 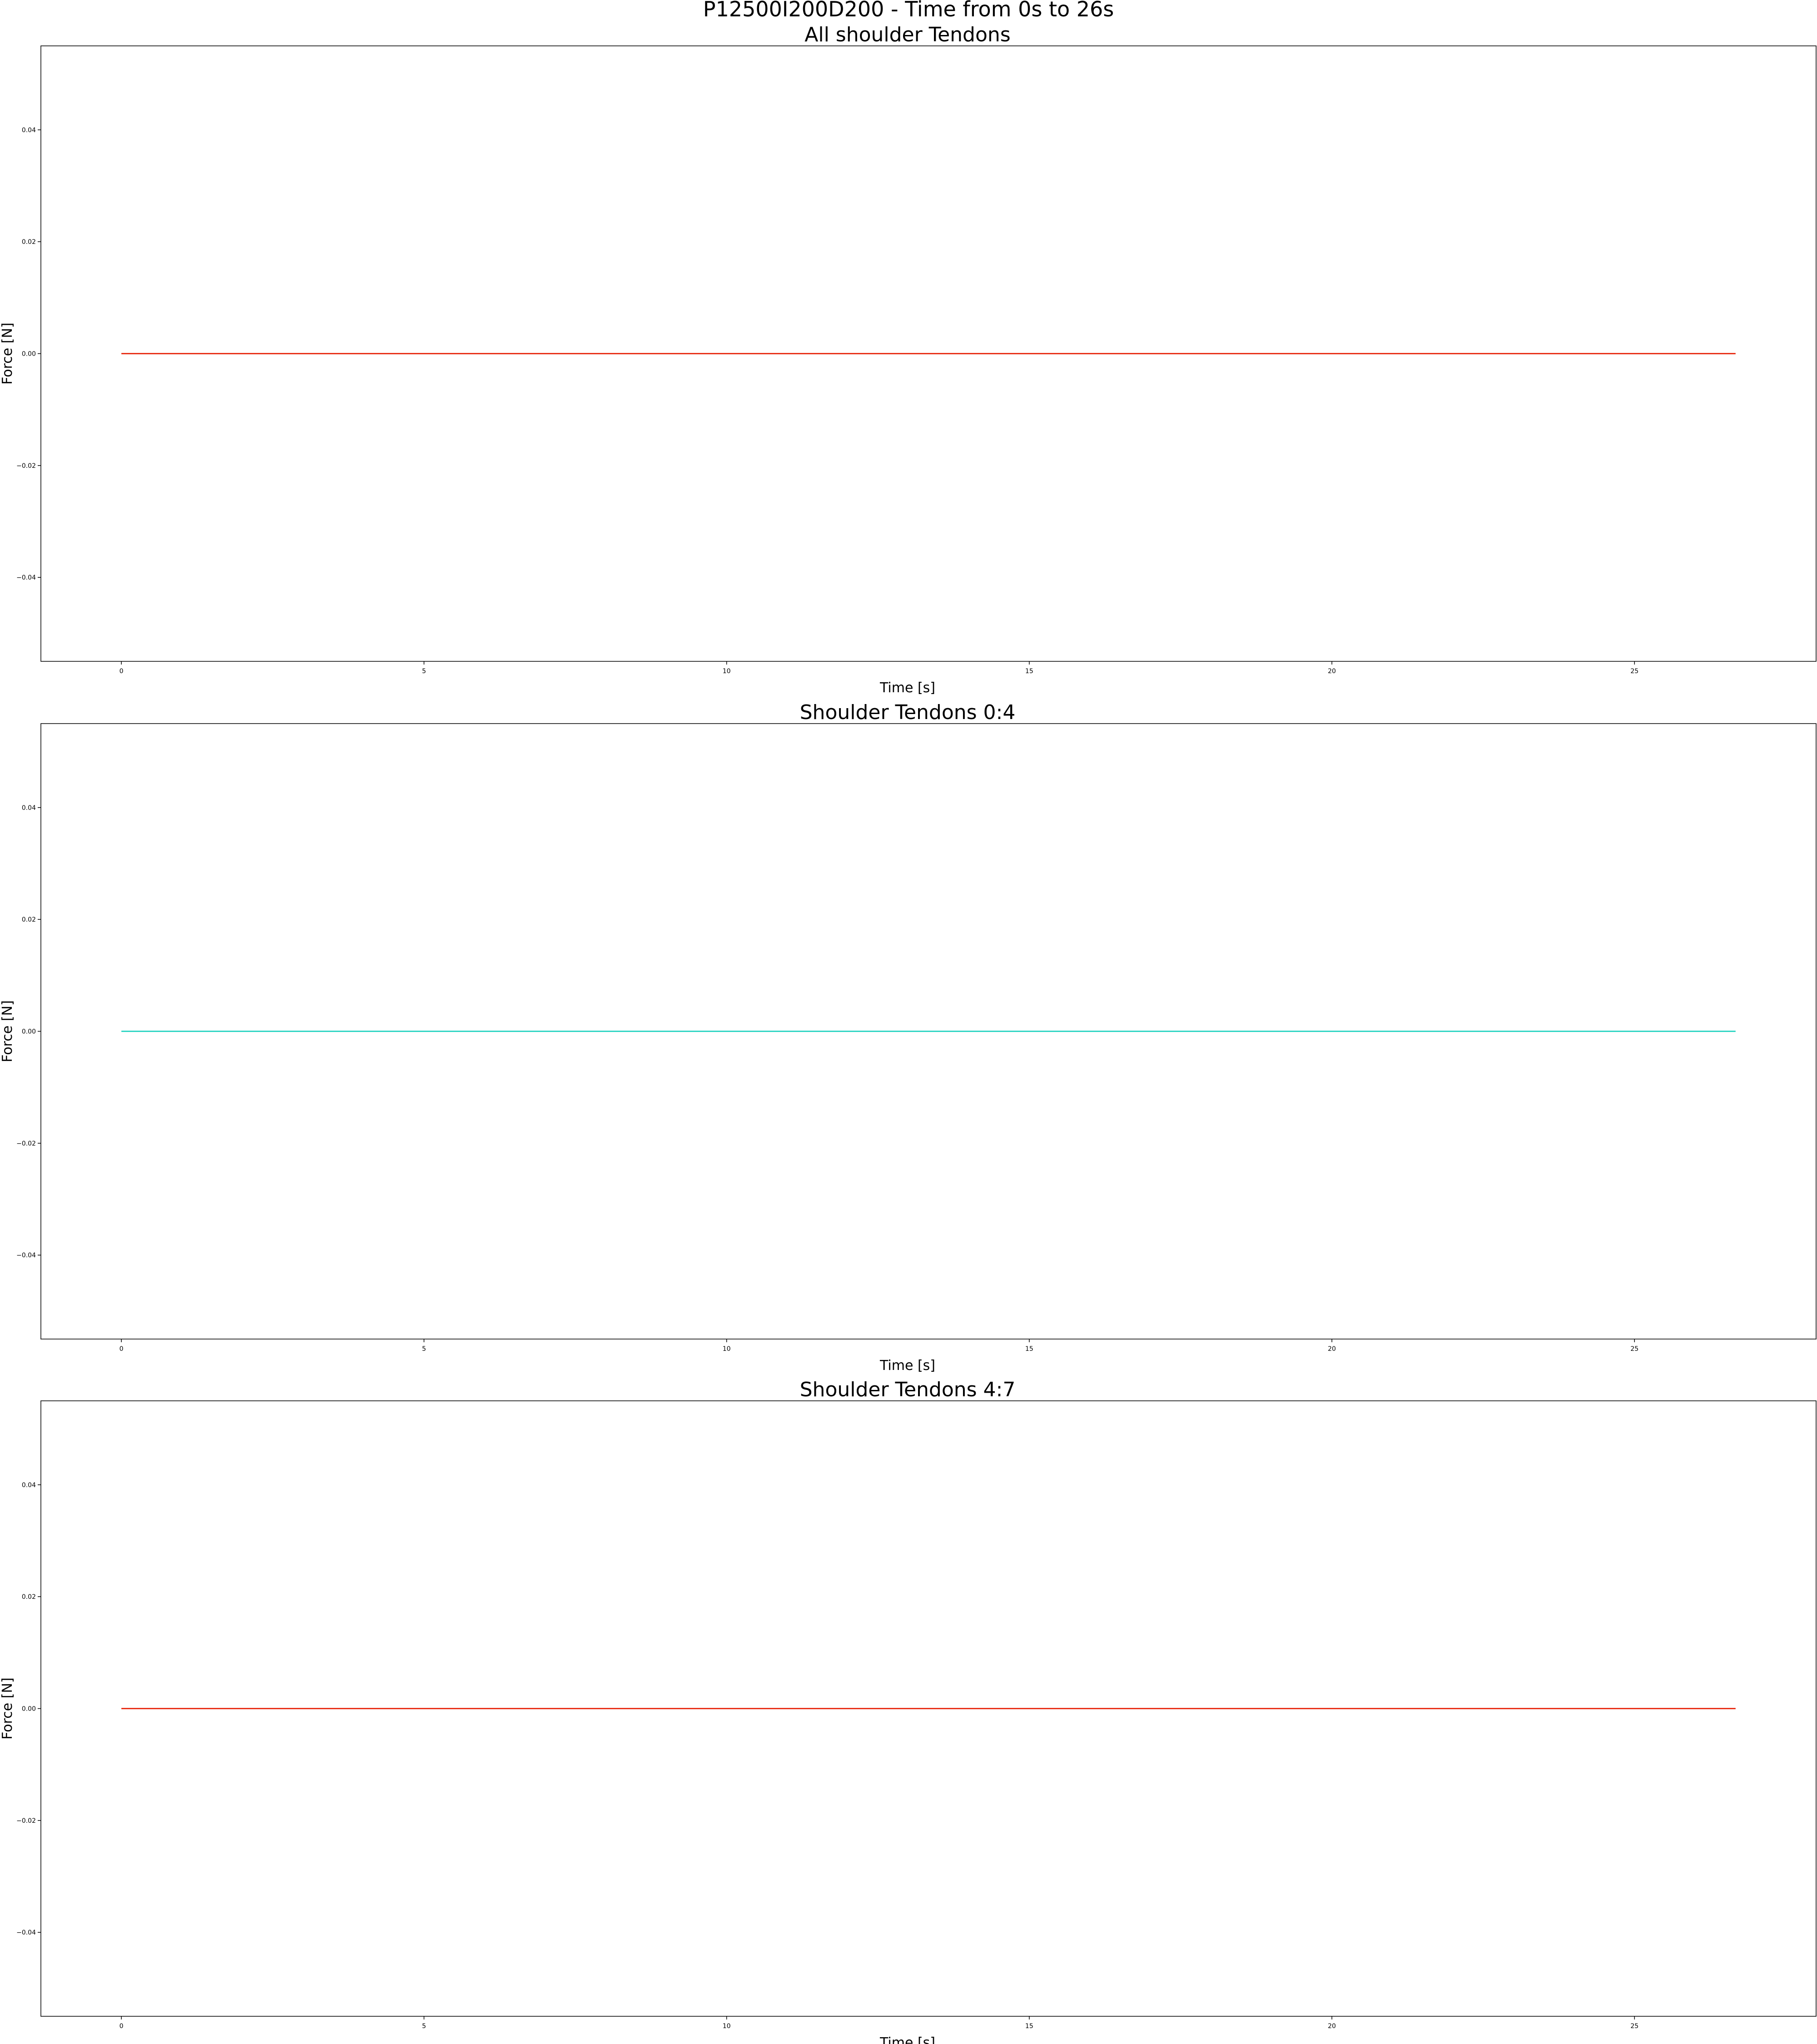 What do you see at coordinates (907, 34) in the screenshot?
I see `axes-title: All shoulder Tendons` at bounding box center [907, 34].